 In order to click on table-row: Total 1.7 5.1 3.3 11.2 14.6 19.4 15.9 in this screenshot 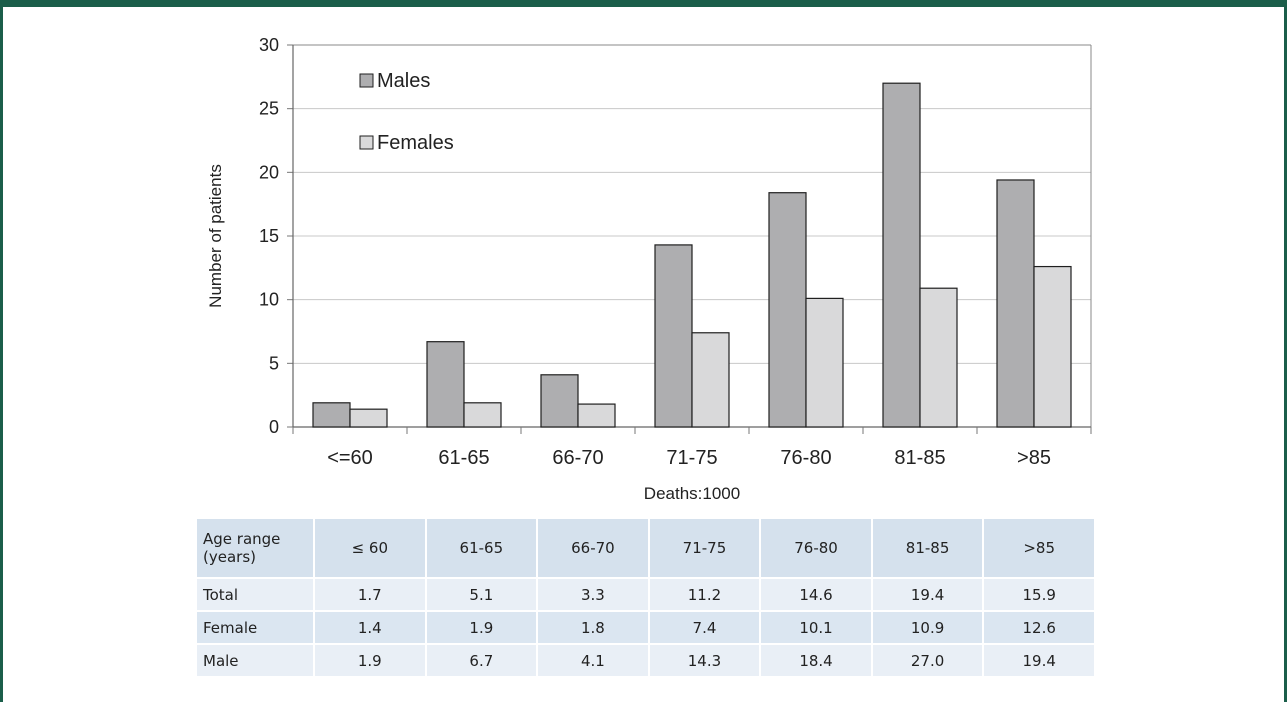, I will do `click(645, 594)`.